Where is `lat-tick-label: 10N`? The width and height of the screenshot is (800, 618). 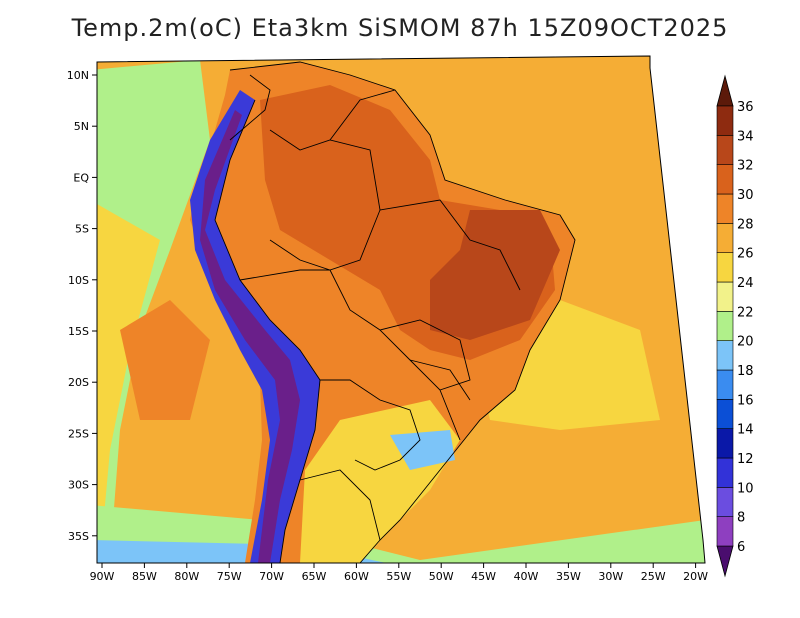
lat-tick-label: 10N is located at coordinates (78, 75).